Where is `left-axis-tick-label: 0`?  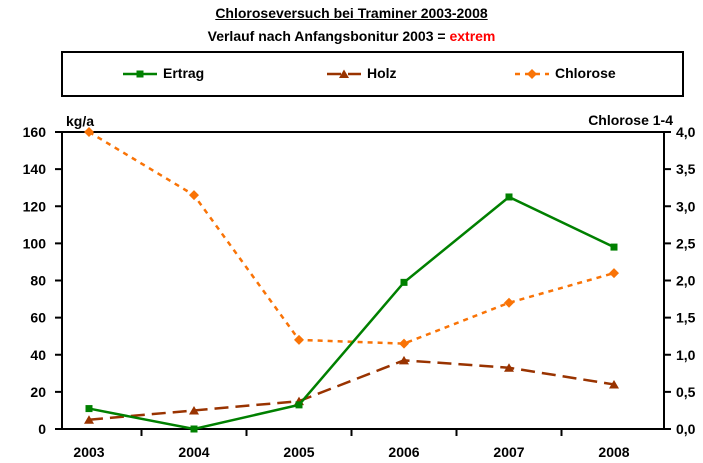 left-axis-tick-label: 0 is located at coordinates (42, 429).